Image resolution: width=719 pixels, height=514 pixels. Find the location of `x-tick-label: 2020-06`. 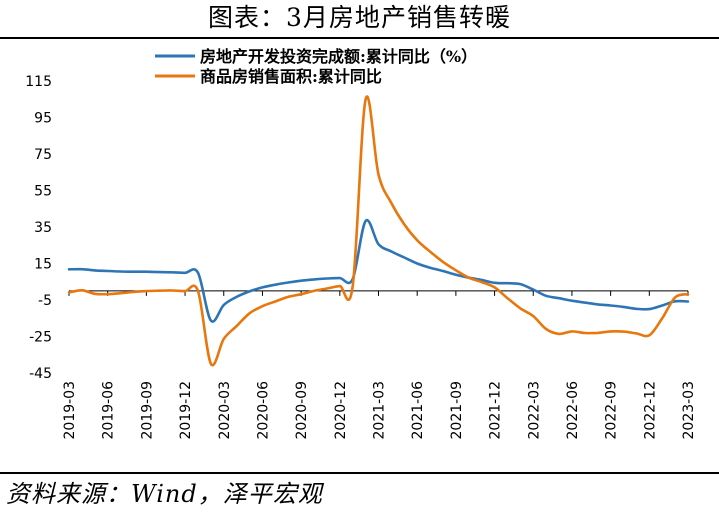

x-tick-label: 2020-06 is located at coordinates (263, 410).